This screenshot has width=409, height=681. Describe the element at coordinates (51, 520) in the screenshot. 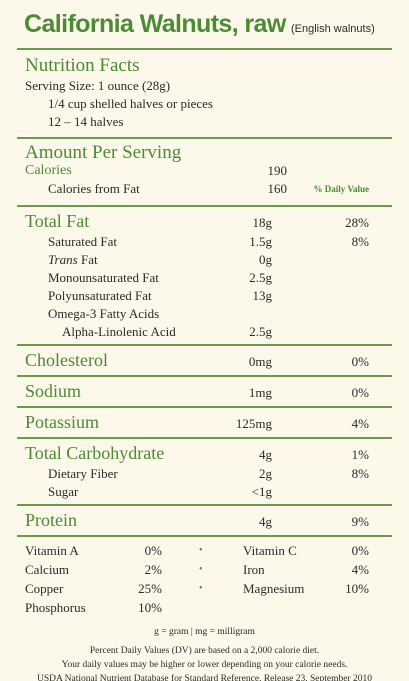

I see `nutrient-label: Protein` at that location.